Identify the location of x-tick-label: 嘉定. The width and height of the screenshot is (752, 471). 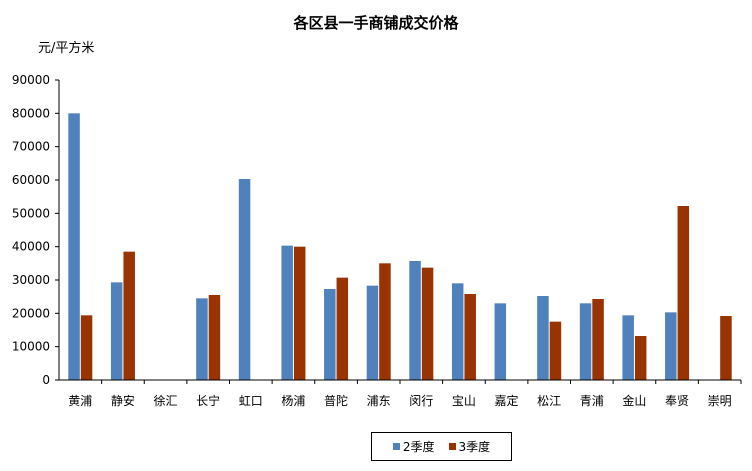
(507, 400).